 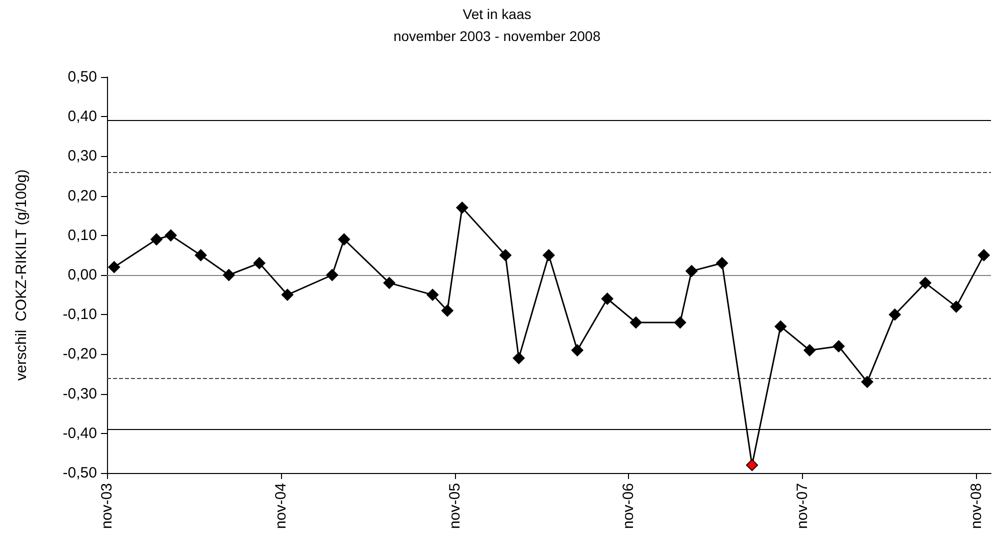 I want to click on y-tick-label: -0,50, so click(x=79, y=473).